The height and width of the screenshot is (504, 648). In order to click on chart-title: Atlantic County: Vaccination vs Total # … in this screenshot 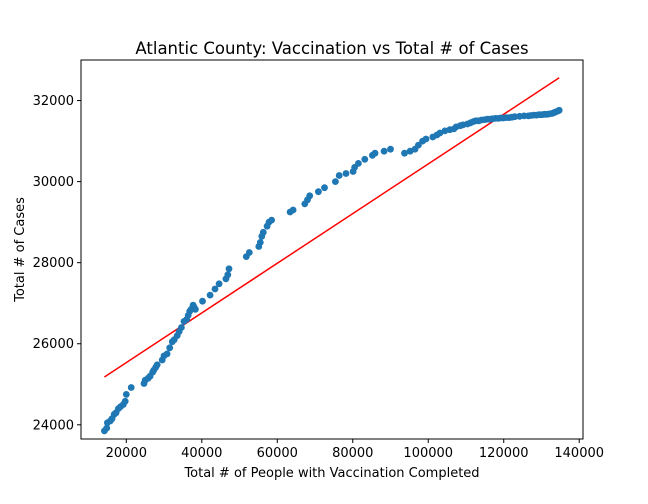, I will do `click(331, 48)`.